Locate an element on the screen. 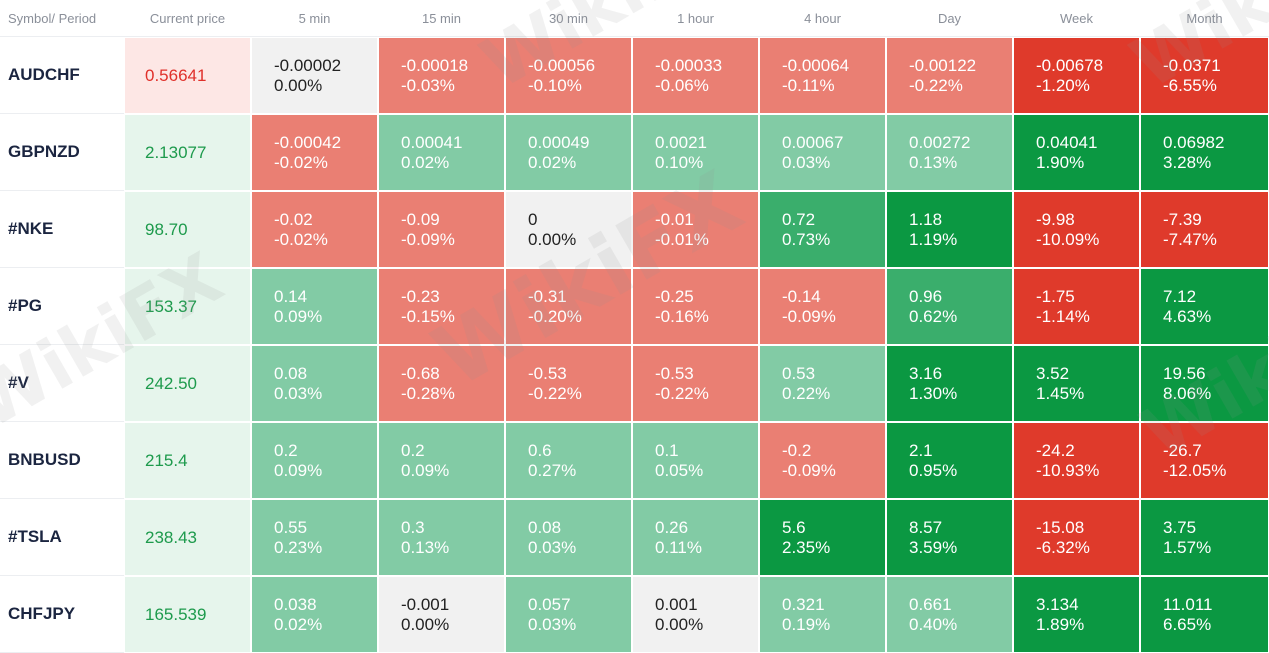  change-percent: 1.19% is located at coordinates (933, 239).